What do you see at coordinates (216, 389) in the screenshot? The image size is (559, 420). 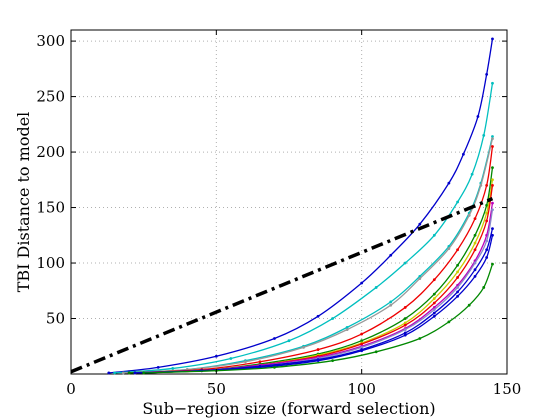 I see `x-tick-label: 50` at bounding box center [216, 389].